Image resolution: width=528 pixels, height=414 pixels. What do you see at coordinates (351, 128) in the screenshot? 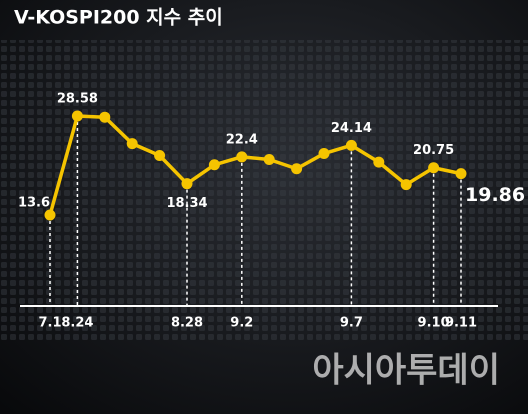
I see `data-label: 24.14` at bounding box center [351, 128].